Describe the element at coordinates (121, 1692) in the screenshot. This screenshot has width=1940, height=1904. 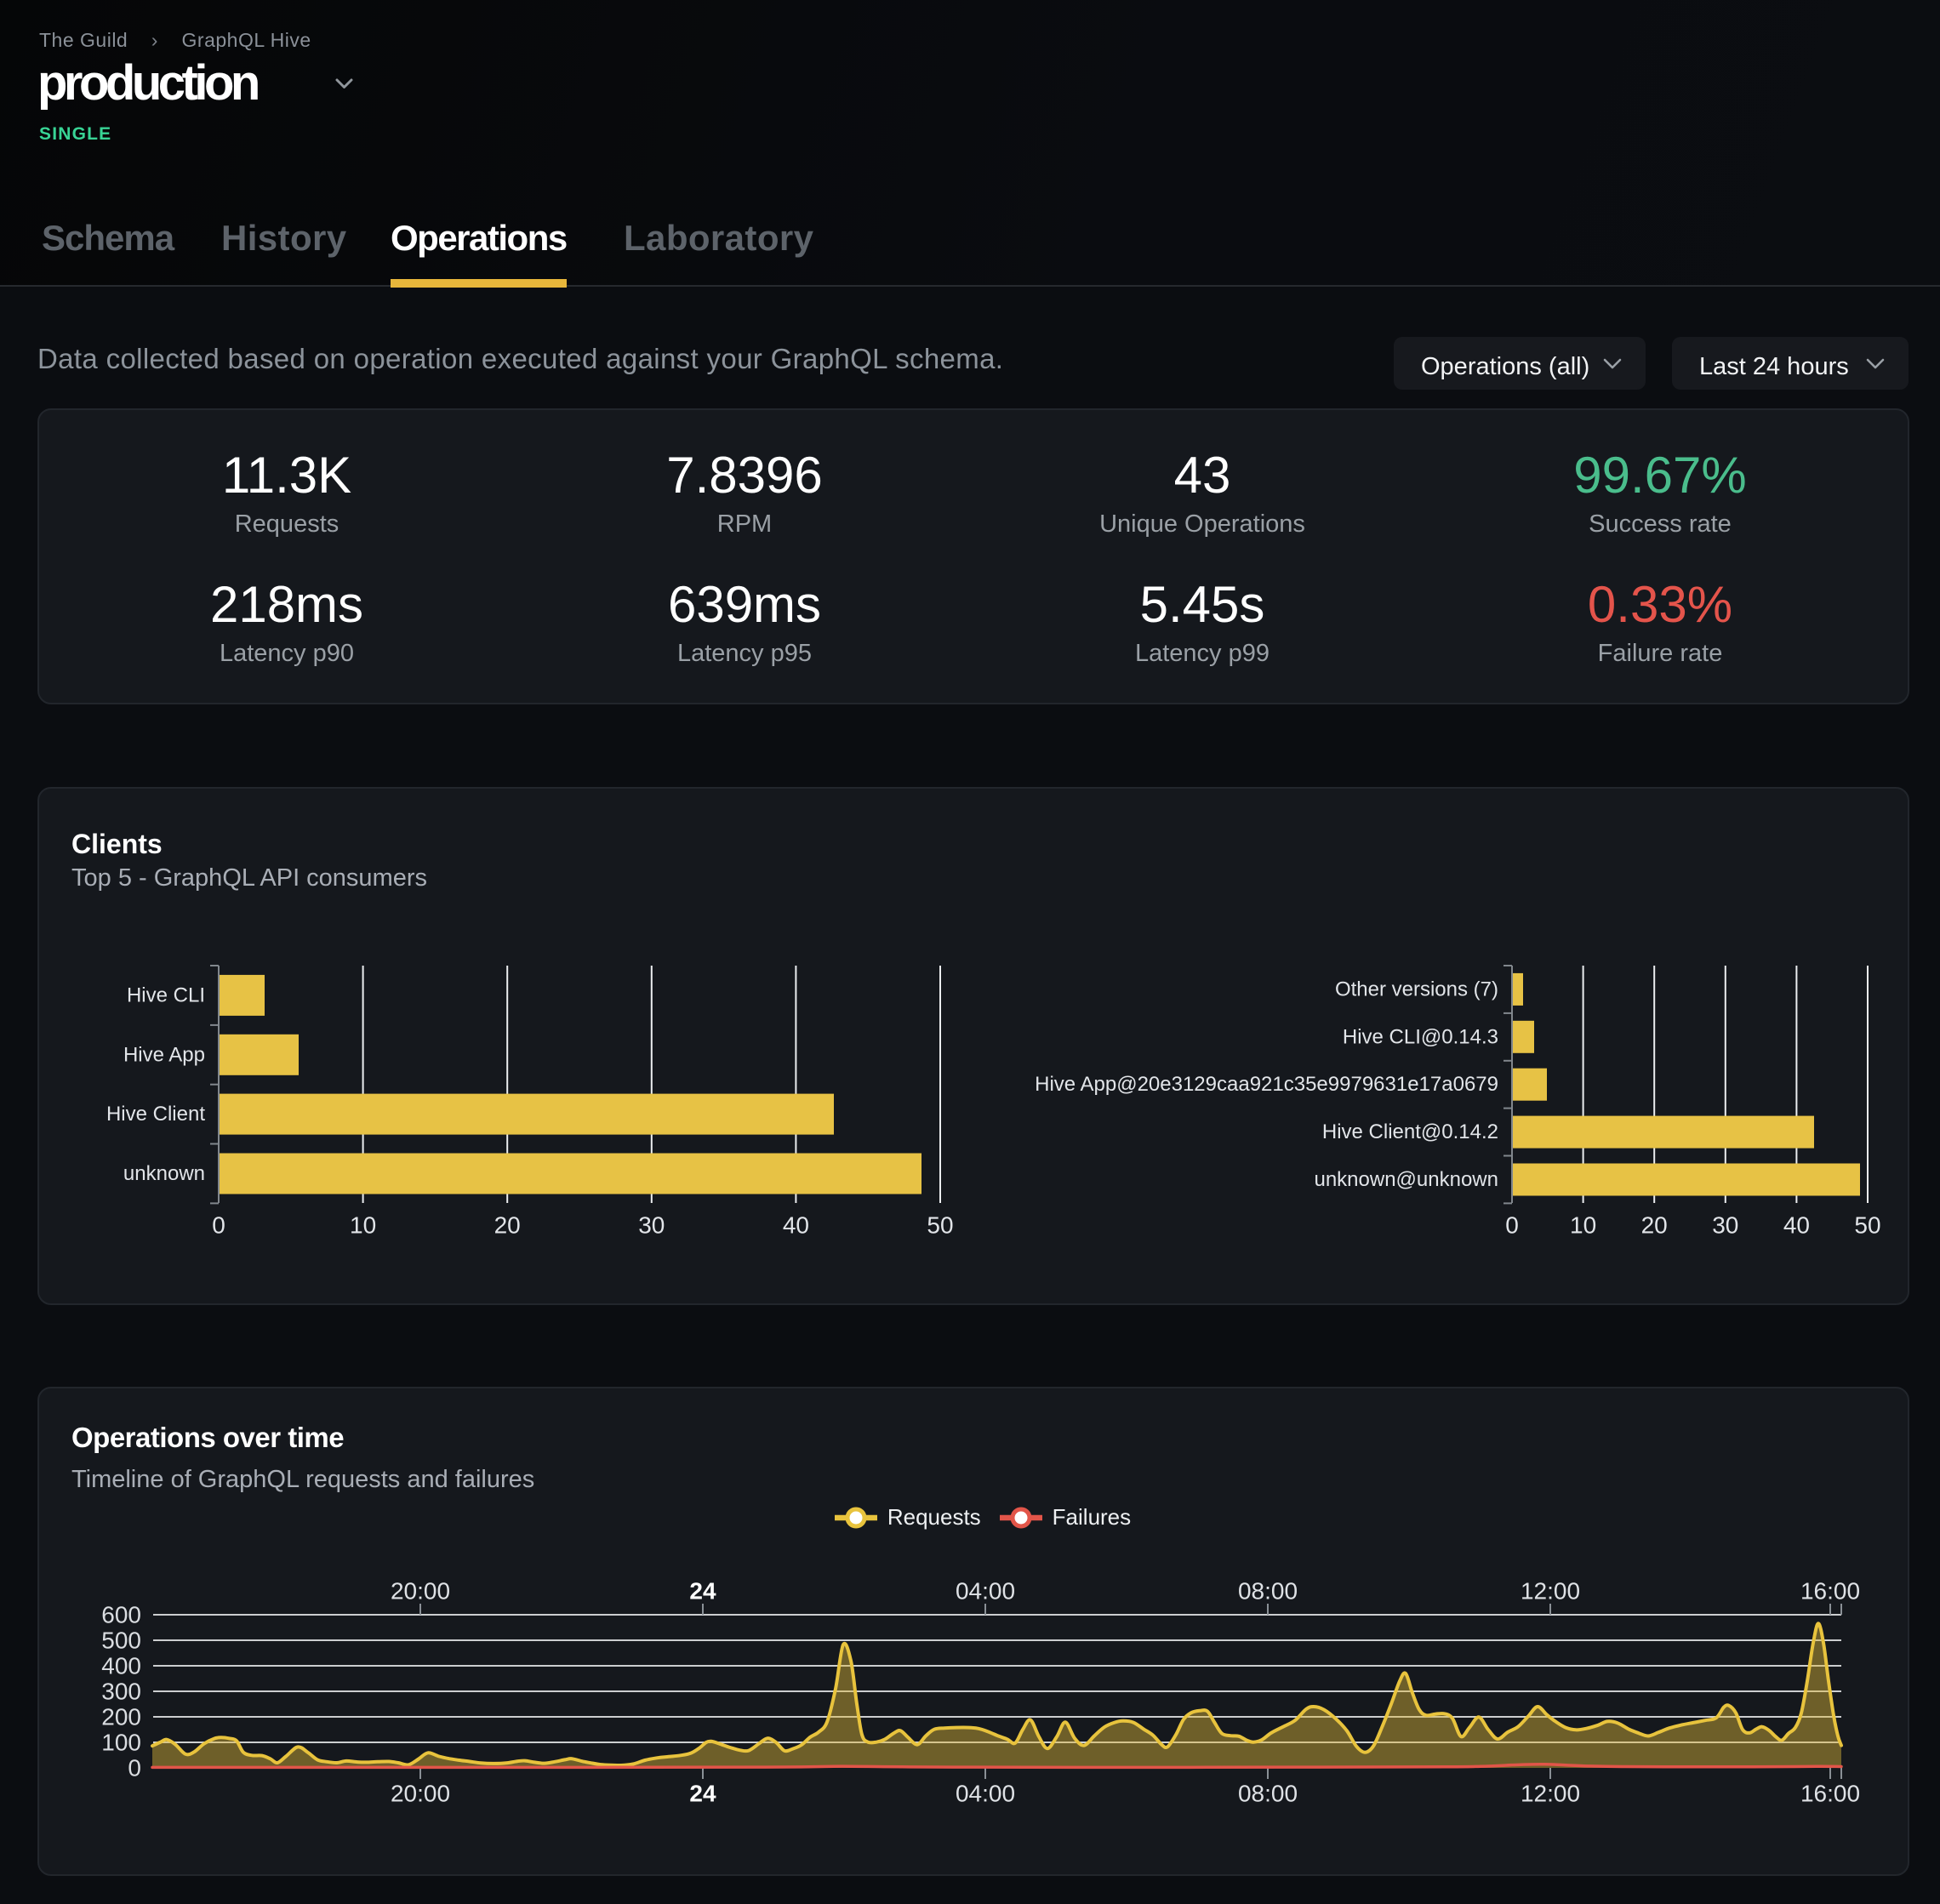
I see `svg-text: 300` at that location.